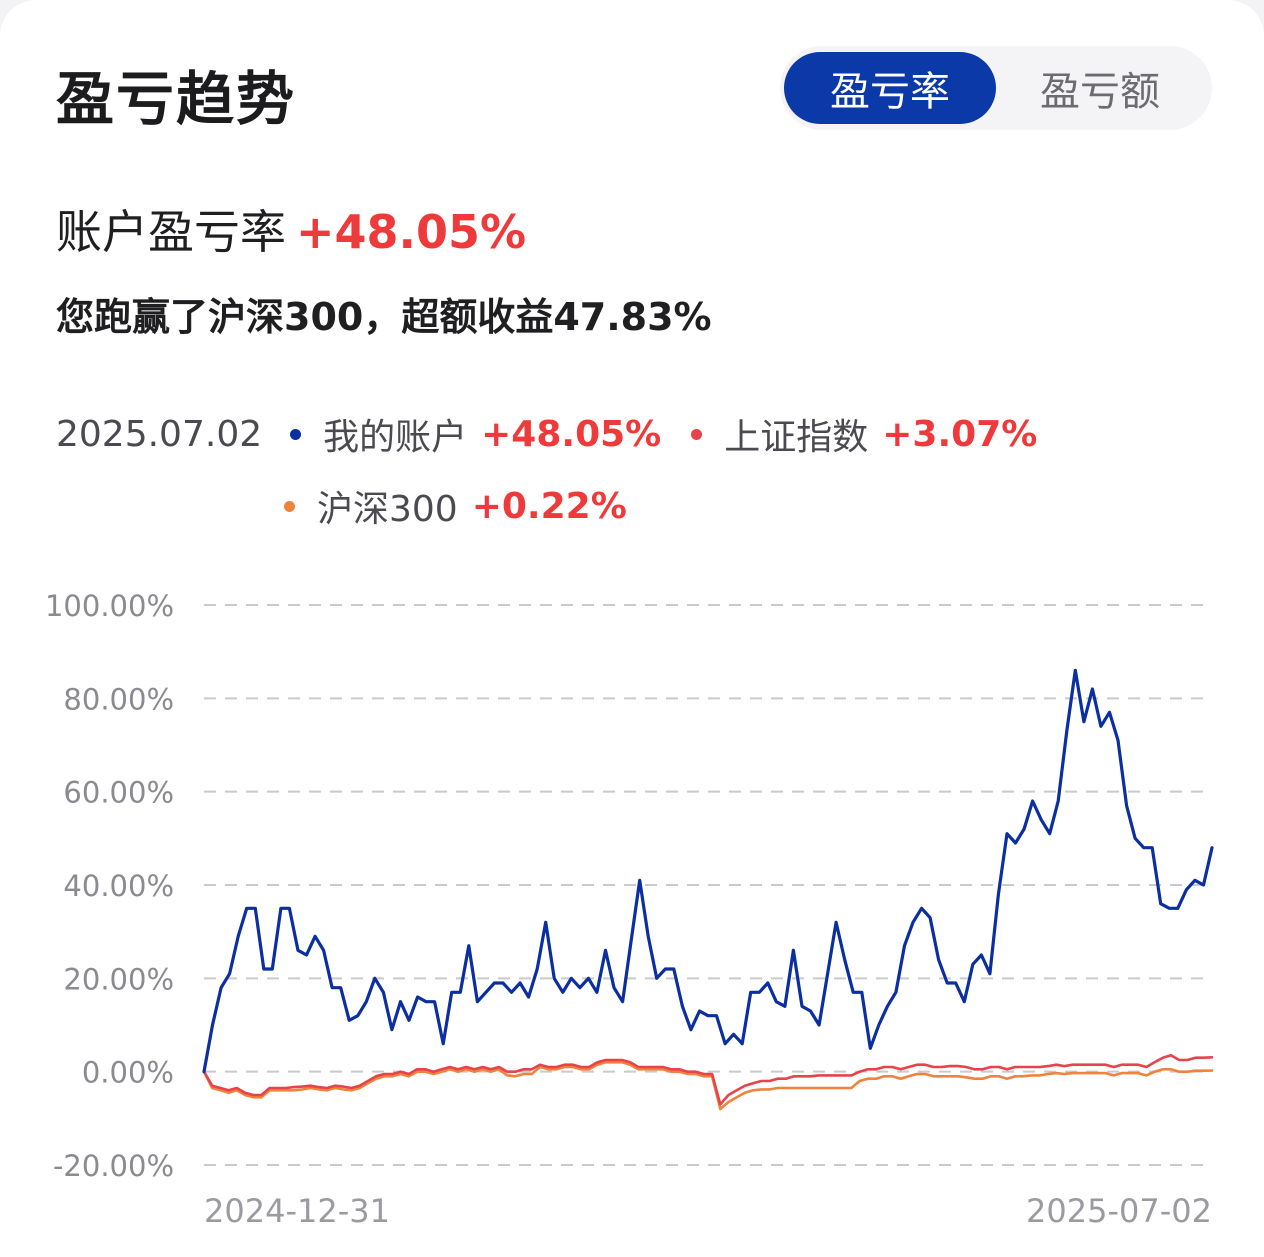  Describe the element at coordinates (159, 434) in the screenshot. I see `legend-date: 2025.07.02` at that location.